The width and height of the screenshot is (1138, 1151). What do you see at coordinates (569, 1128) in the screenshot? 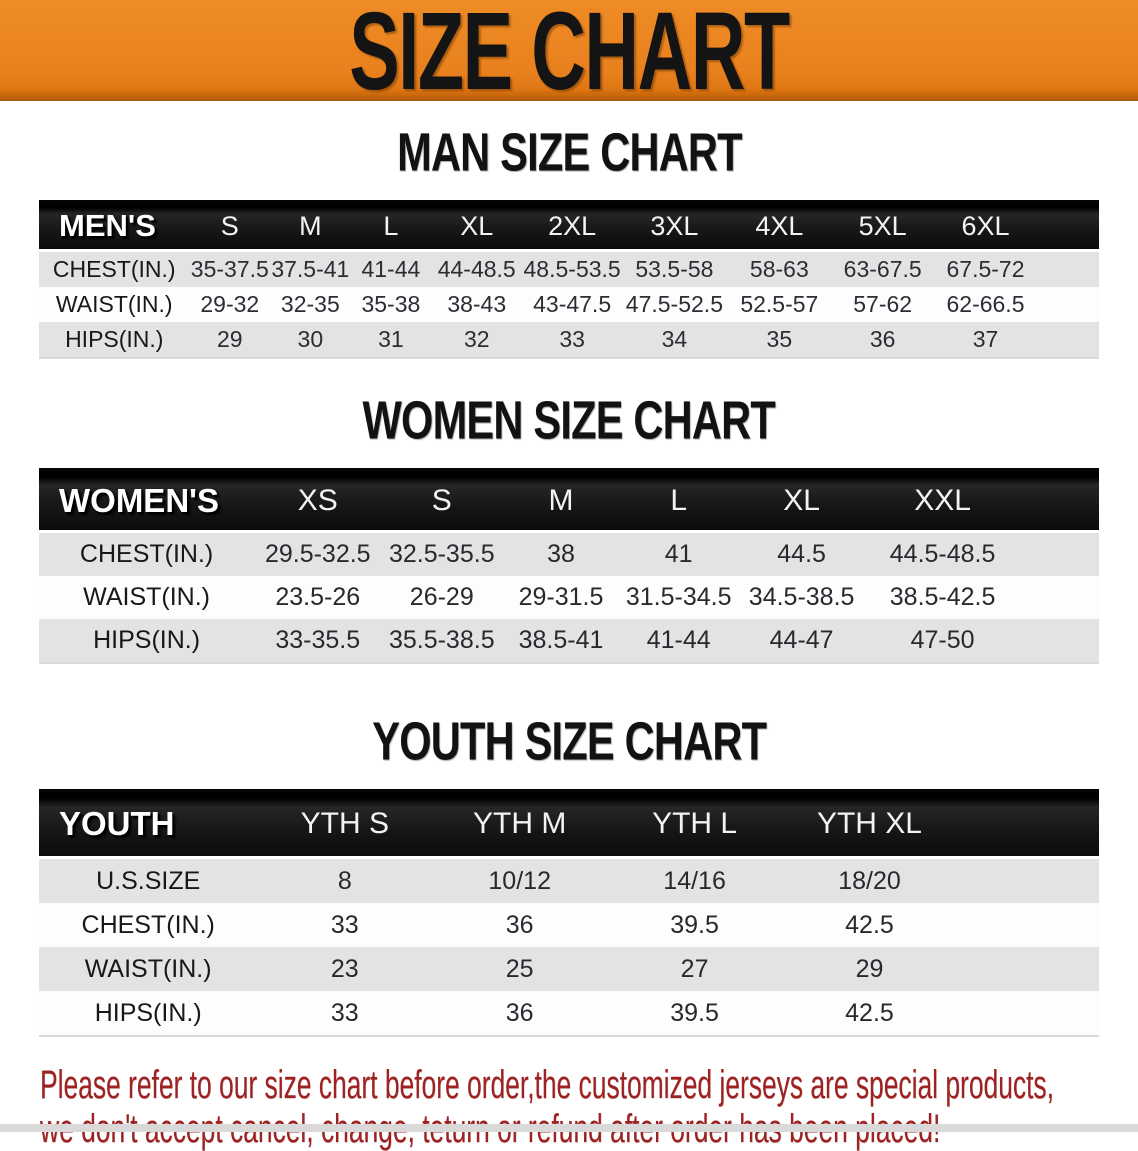
I see `bottom-border-strip` at bounding box center [569, 1128].